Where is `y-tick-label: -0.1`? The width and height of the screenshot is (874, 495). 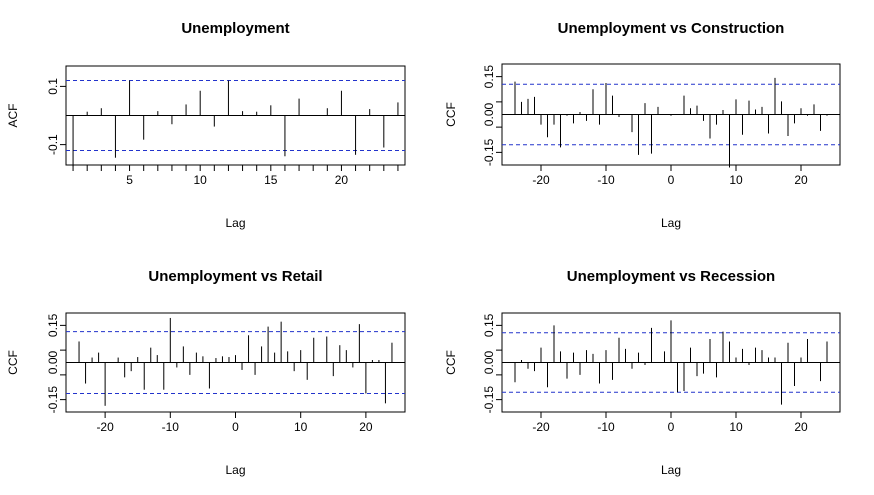
y-tick-label: -0.1 is located at coordinates (53, 144).